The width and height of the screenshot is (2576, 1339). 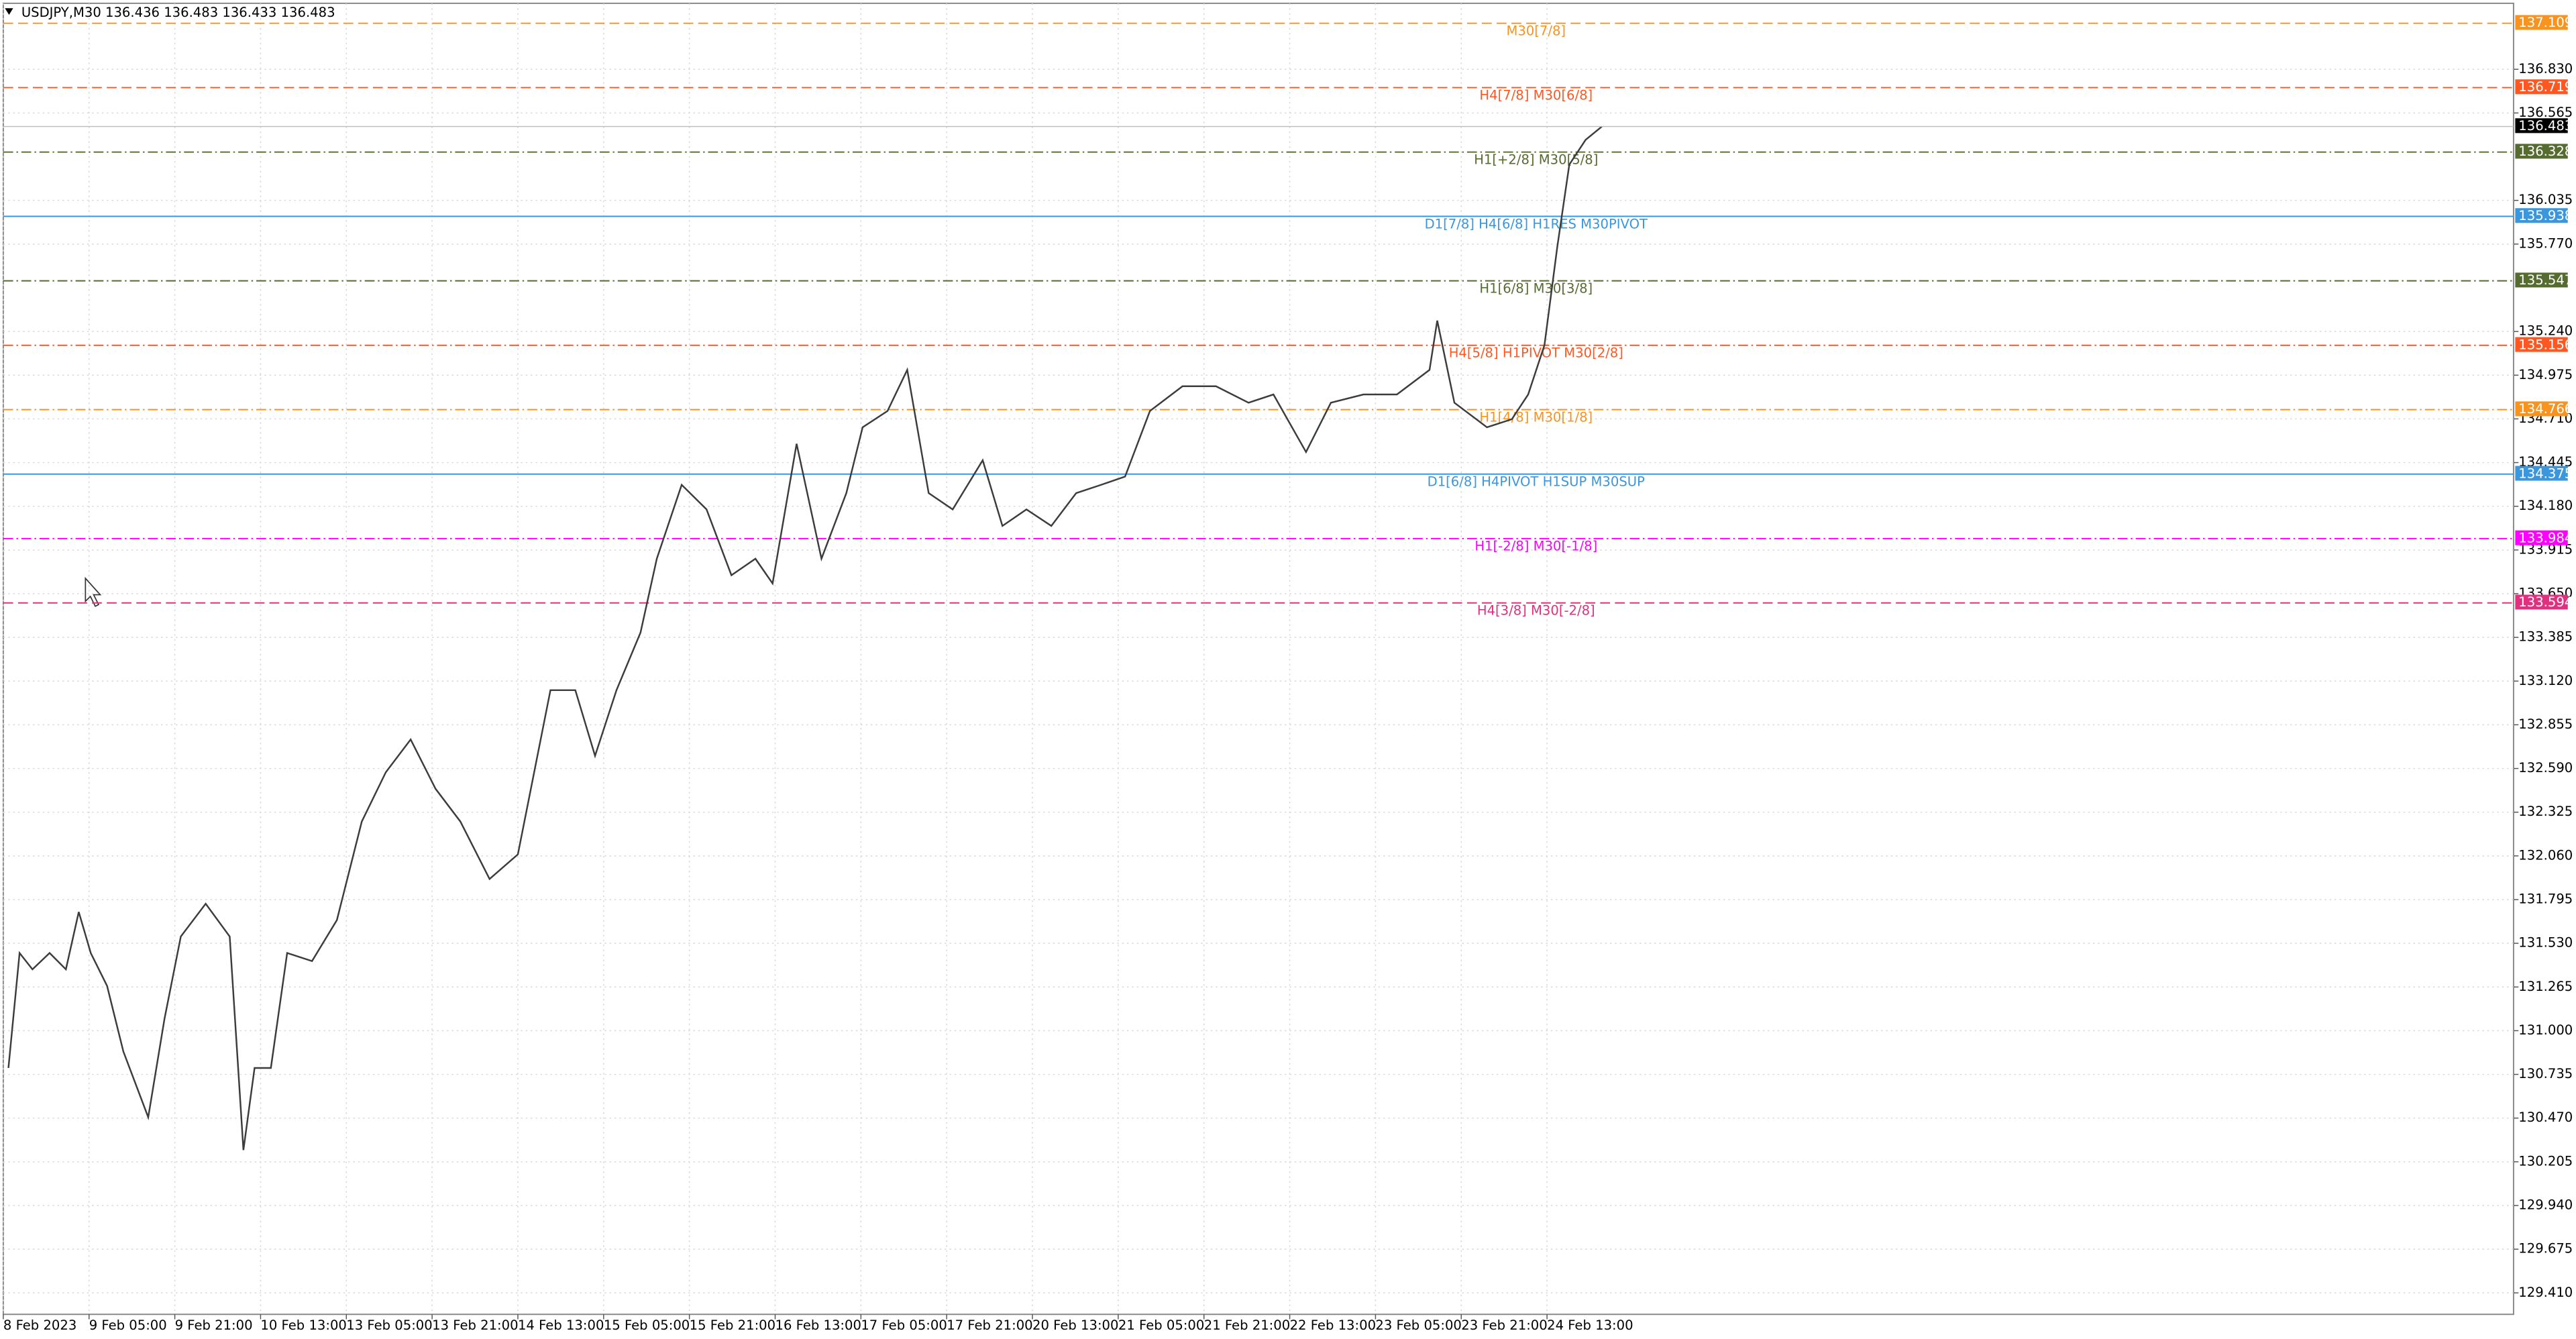 I want to click on x-tick-label: 21 Feb 05:00, so click(x=1161, y=1325).